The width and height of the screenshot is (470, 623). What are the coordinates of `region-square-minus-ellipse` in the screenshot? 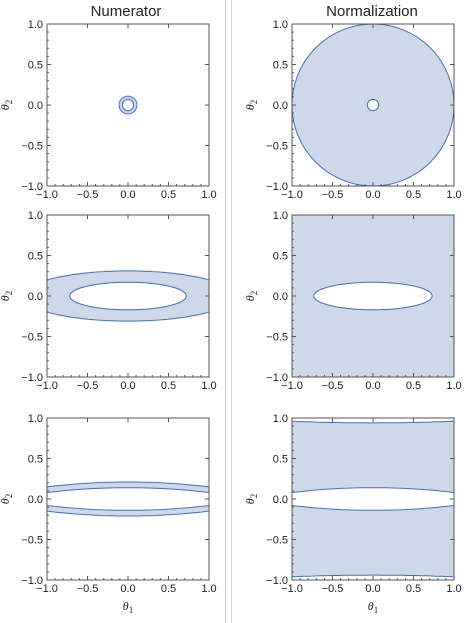 It's located at (373, 296).